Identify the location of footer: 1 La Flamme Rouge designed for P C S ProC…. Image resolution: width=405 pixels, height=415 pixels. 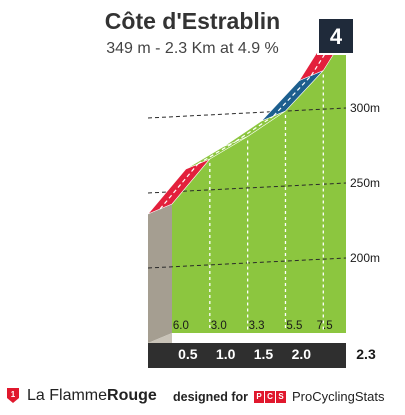
(202, 397).